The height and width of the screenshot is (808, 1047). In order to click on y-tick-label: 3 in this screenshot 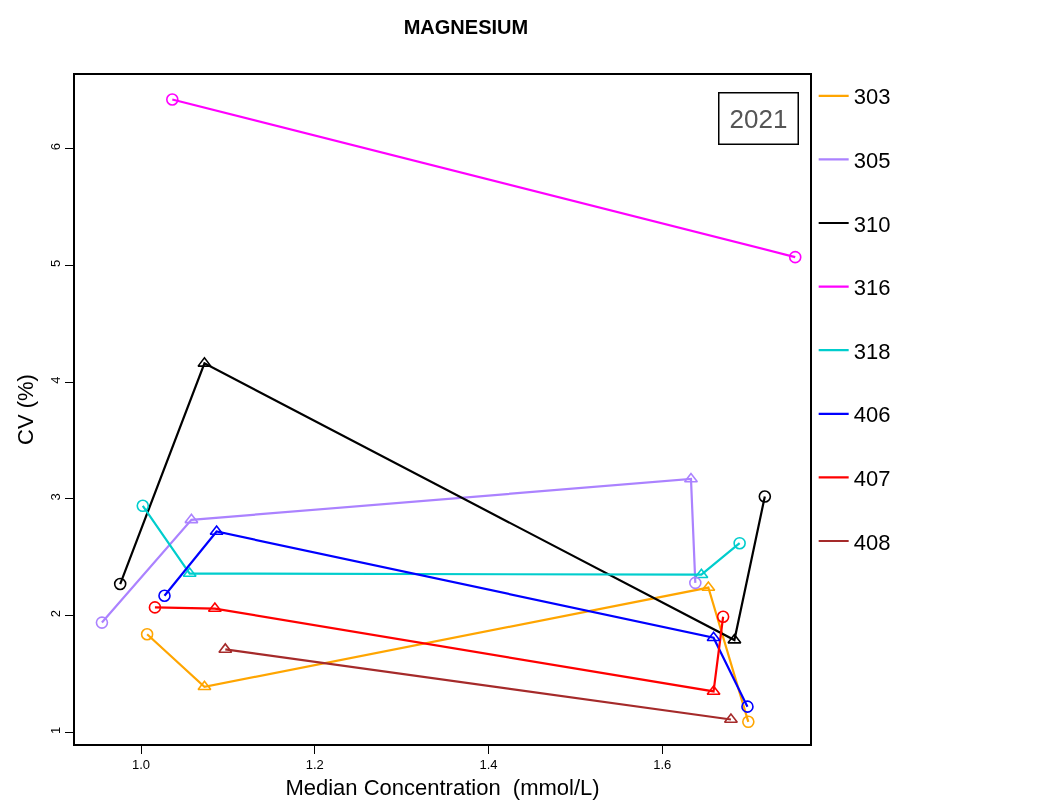, I will do `click(56, 497)`.